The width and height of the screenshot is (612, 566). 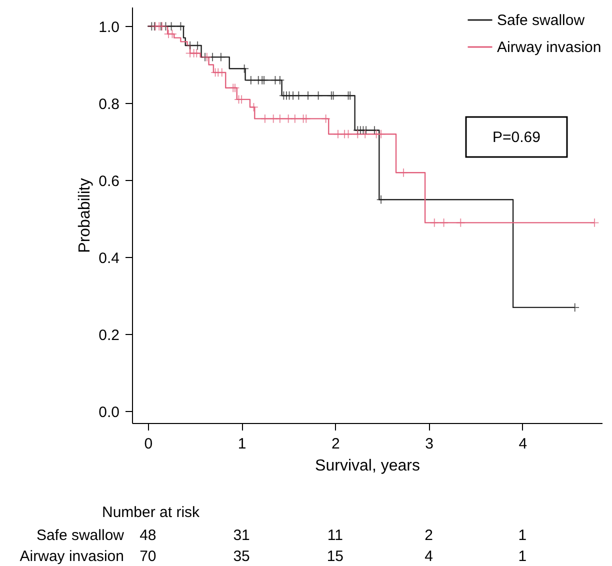 What do you see at coordinates (148, 556) in the screenshot?
I see `text: 70` at bounding box center [148, 556].